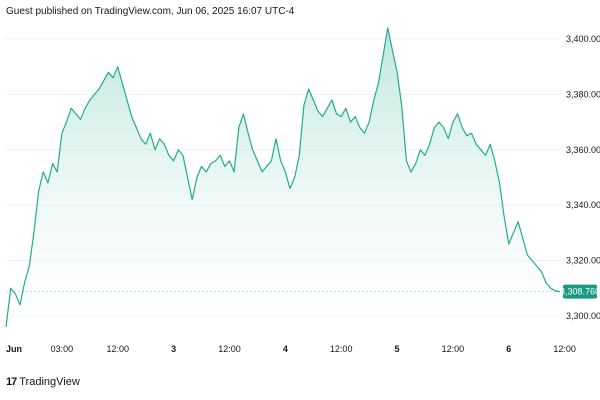 The image size is (600, 400). What do you see at coordinates (285, 349) in the screenshot?
I see `x-tick-label: 4` at bounding box center [285, 349].